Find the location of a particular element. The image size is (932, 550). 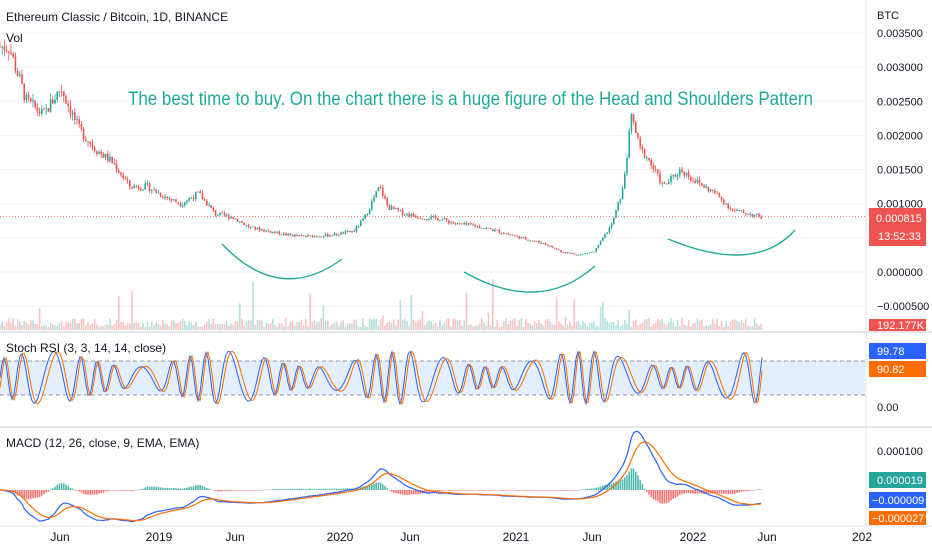

time-tick-label: 2019 is located at coordinates (159, 537).